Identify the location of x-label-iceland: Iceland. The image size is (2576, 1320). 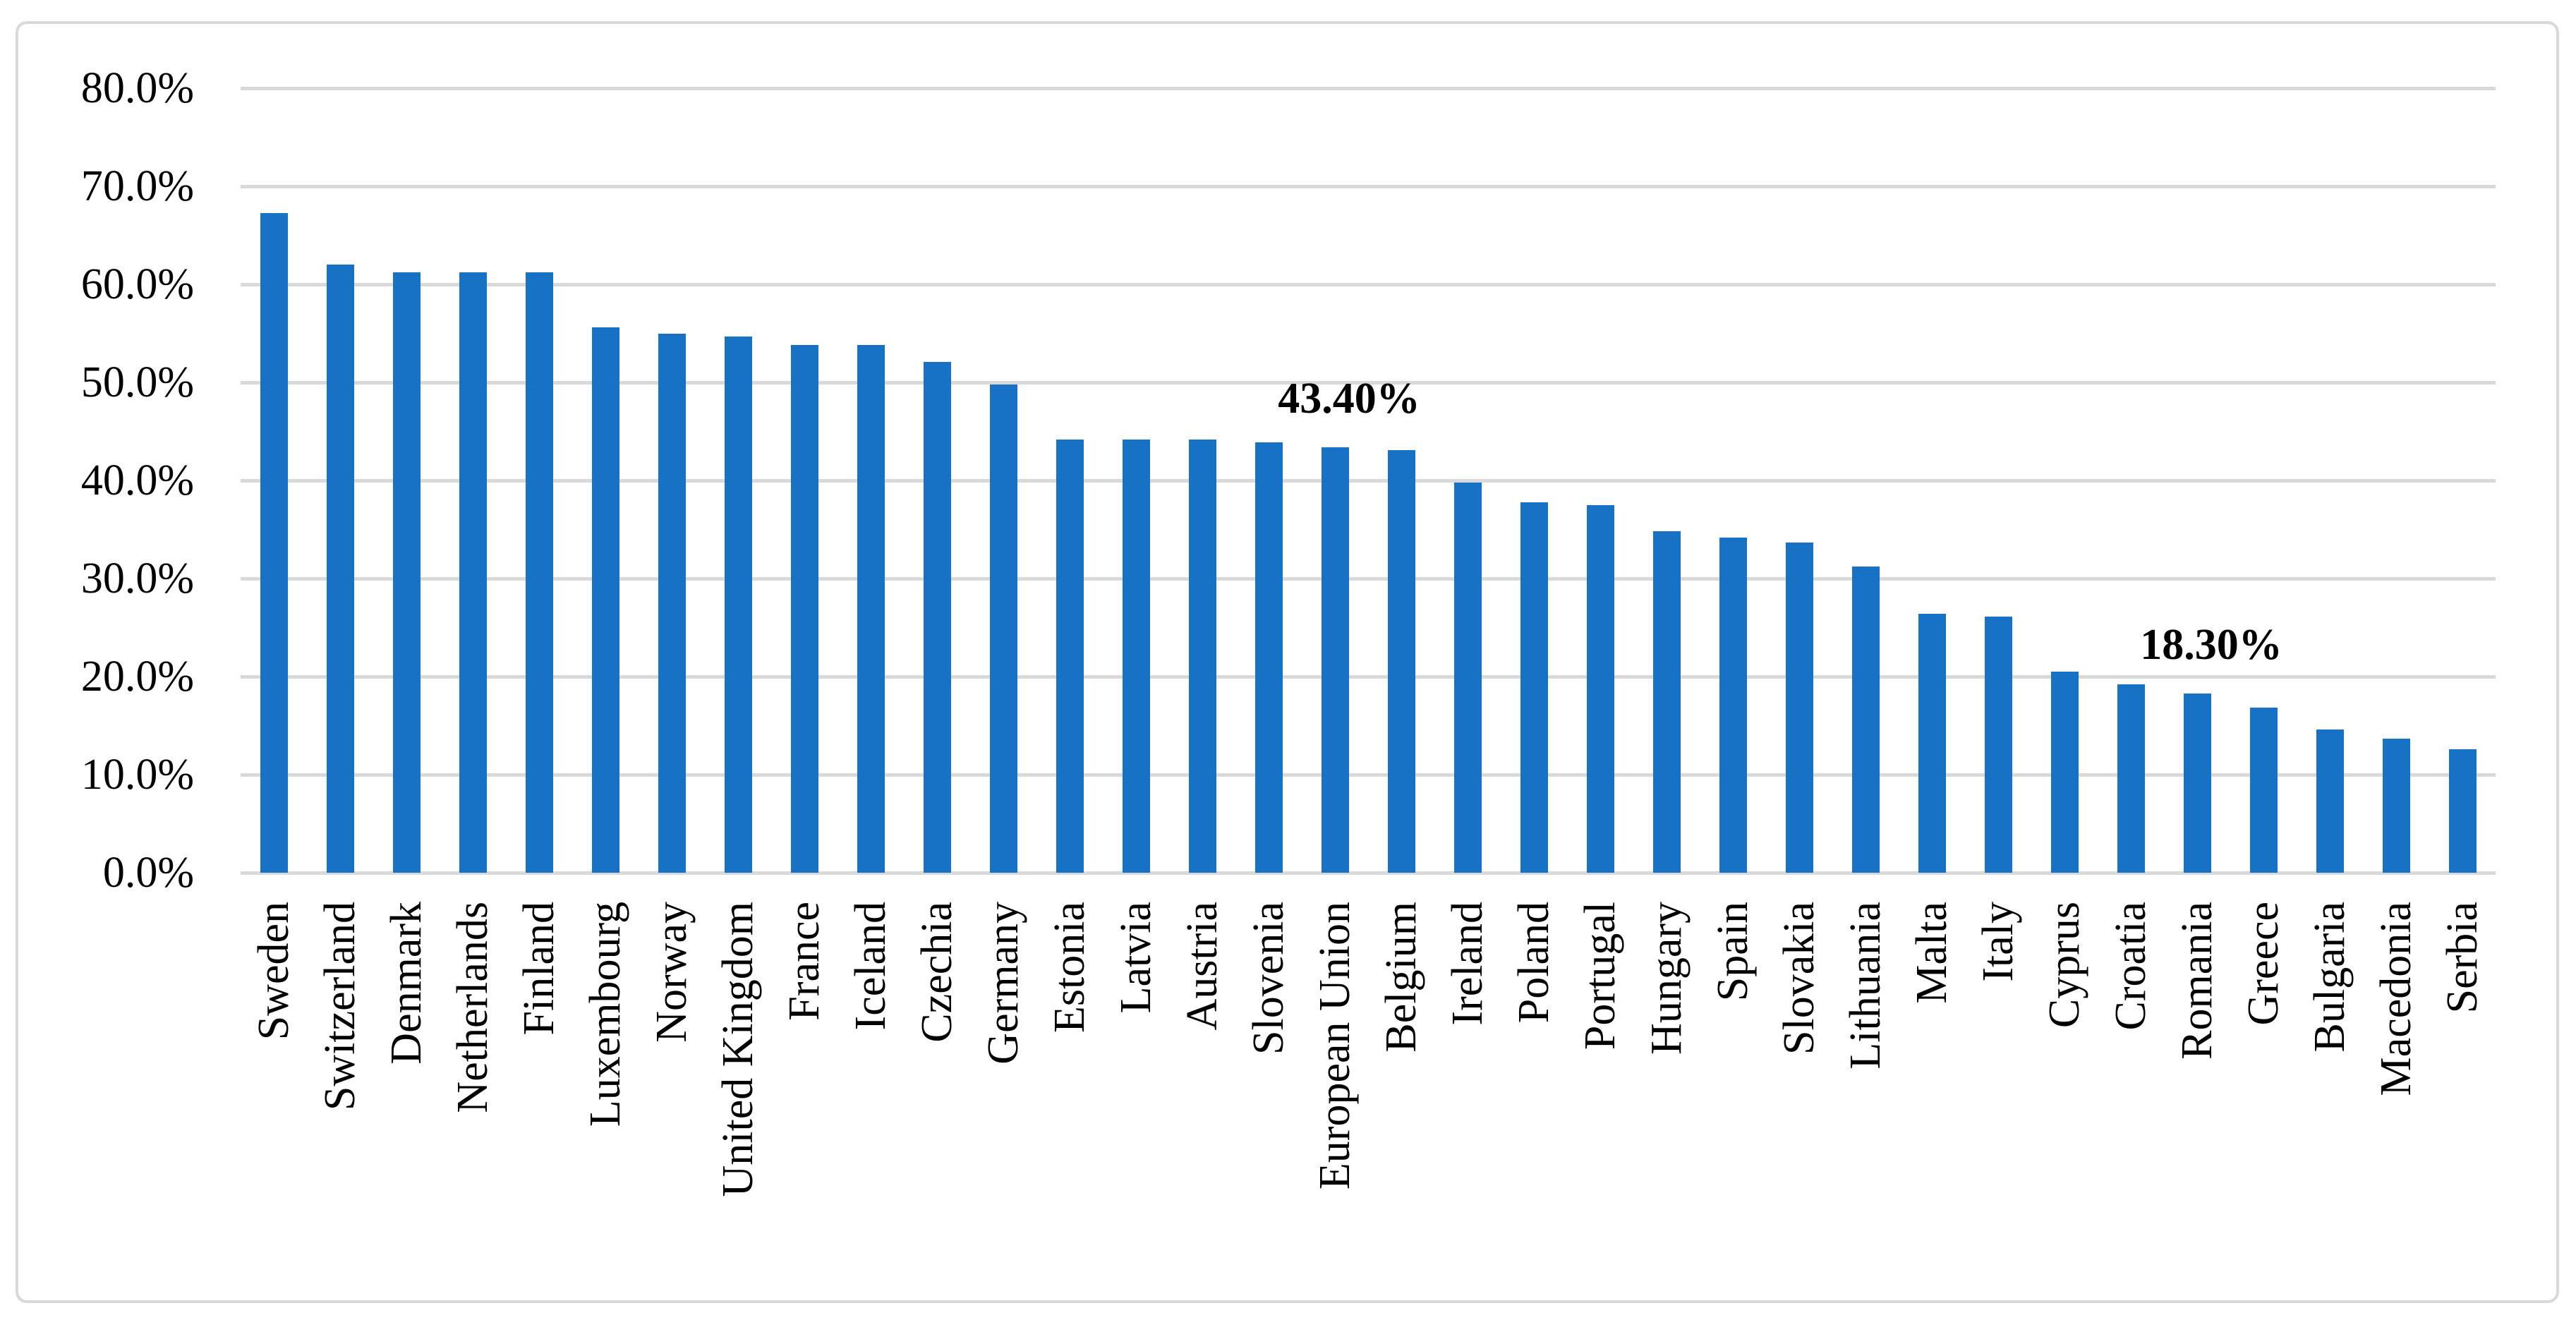
(871, 967).